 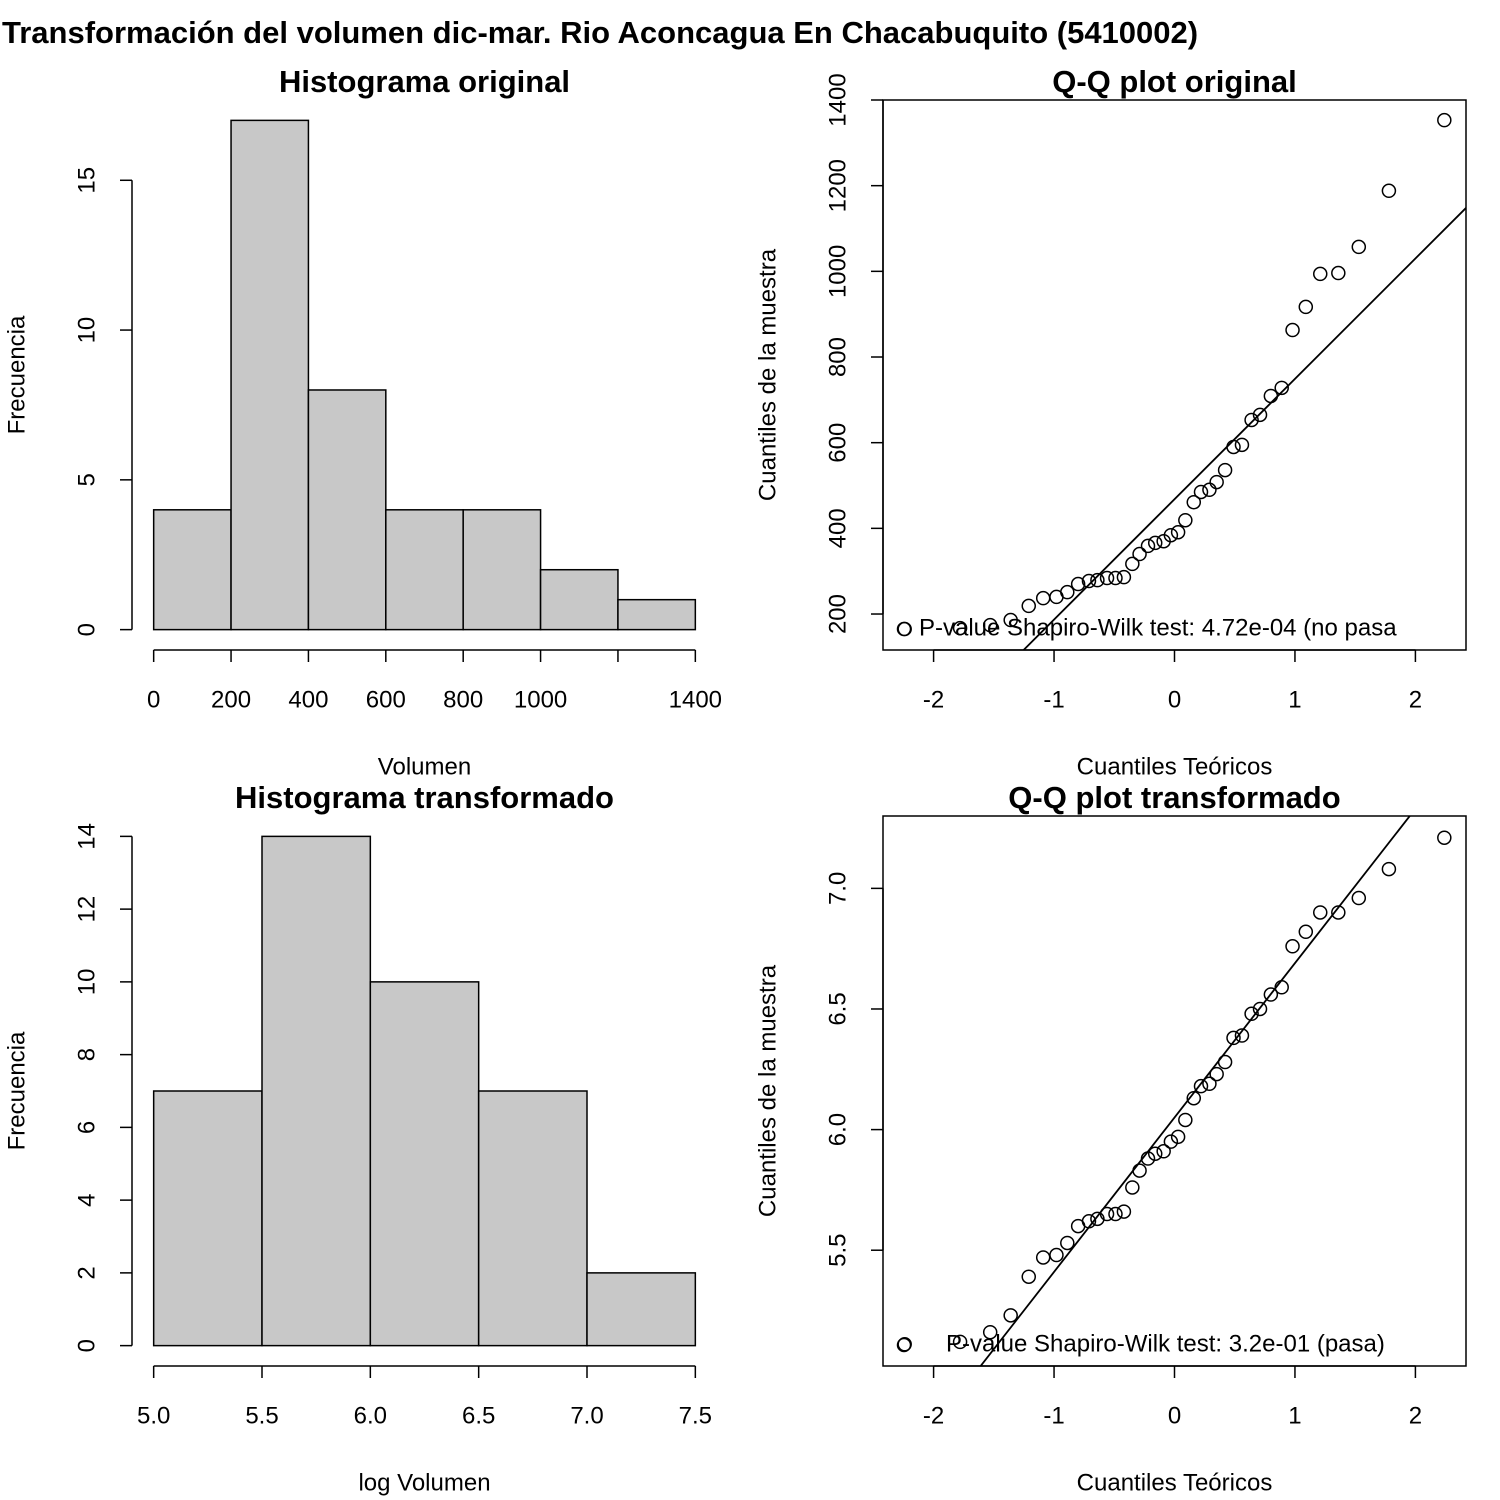 I want to click on y-axis-label: Frecuencia, so click(x=16, y=374).